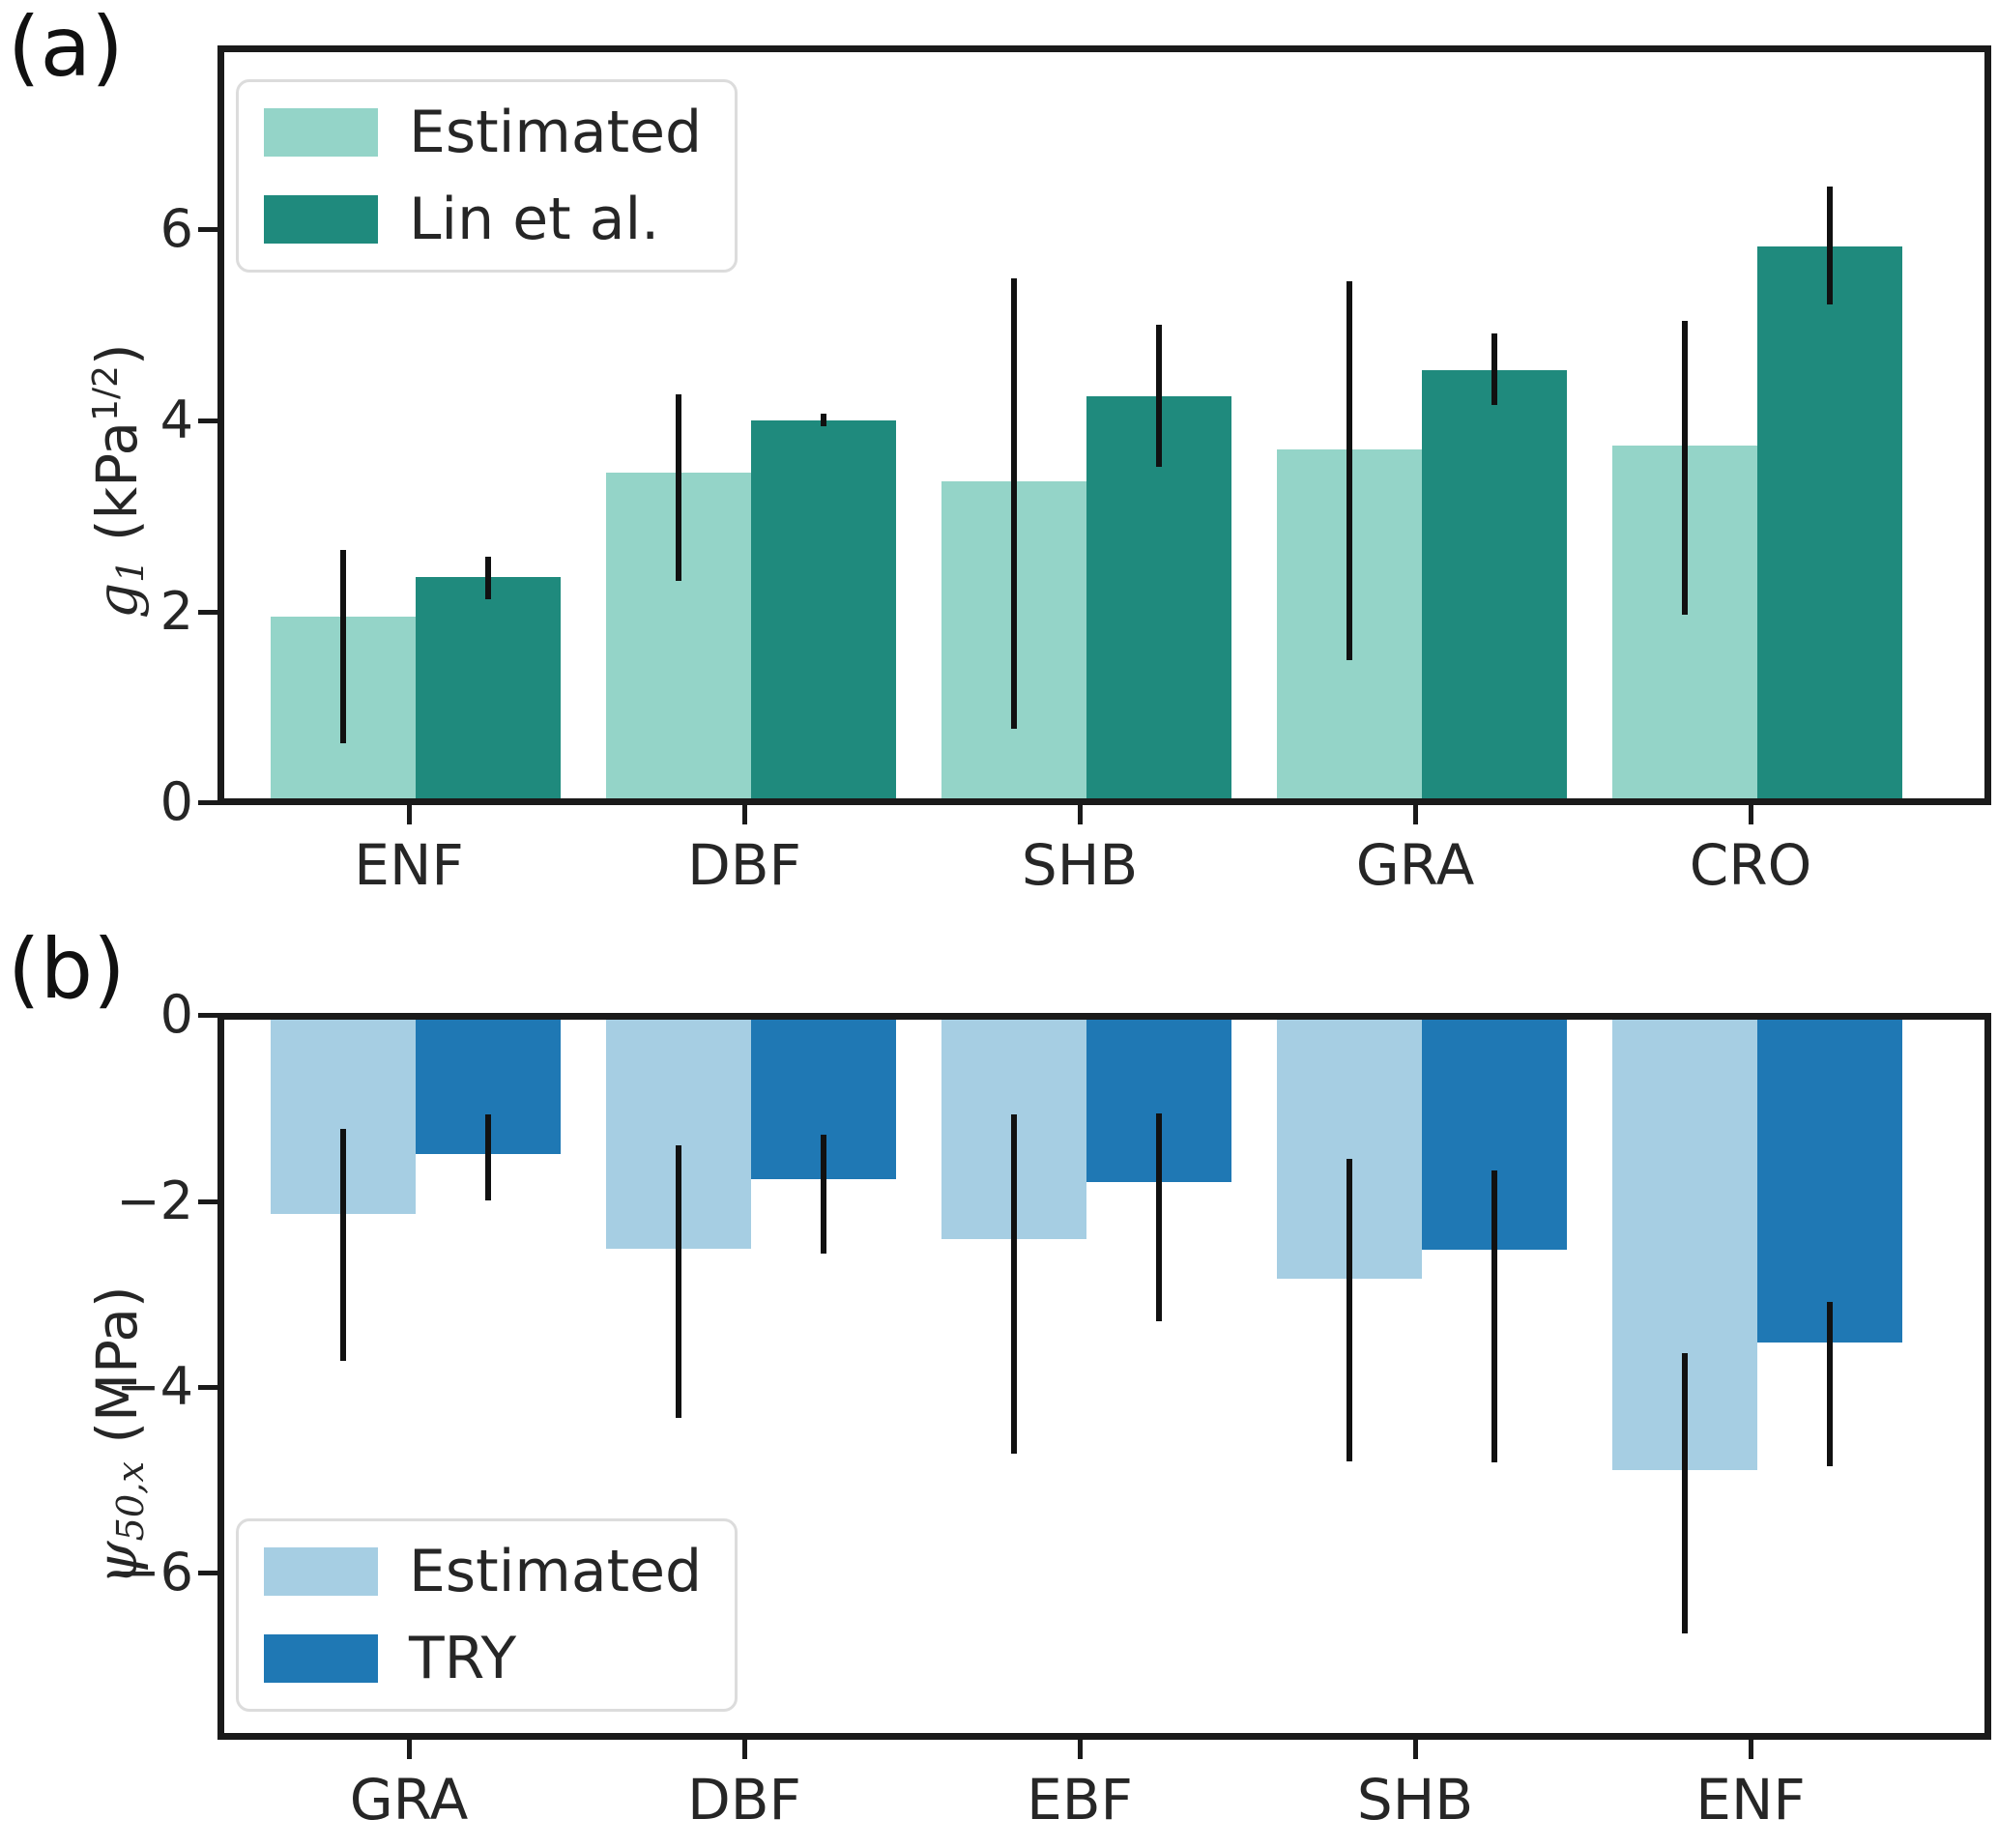 This screenshot has height=1848, width=1998. What do you see at coordinates (1750, 865) in the screenshot?
I see `panel-a-xtick-label-cro: CRO` at bounding box center [1750, 865].